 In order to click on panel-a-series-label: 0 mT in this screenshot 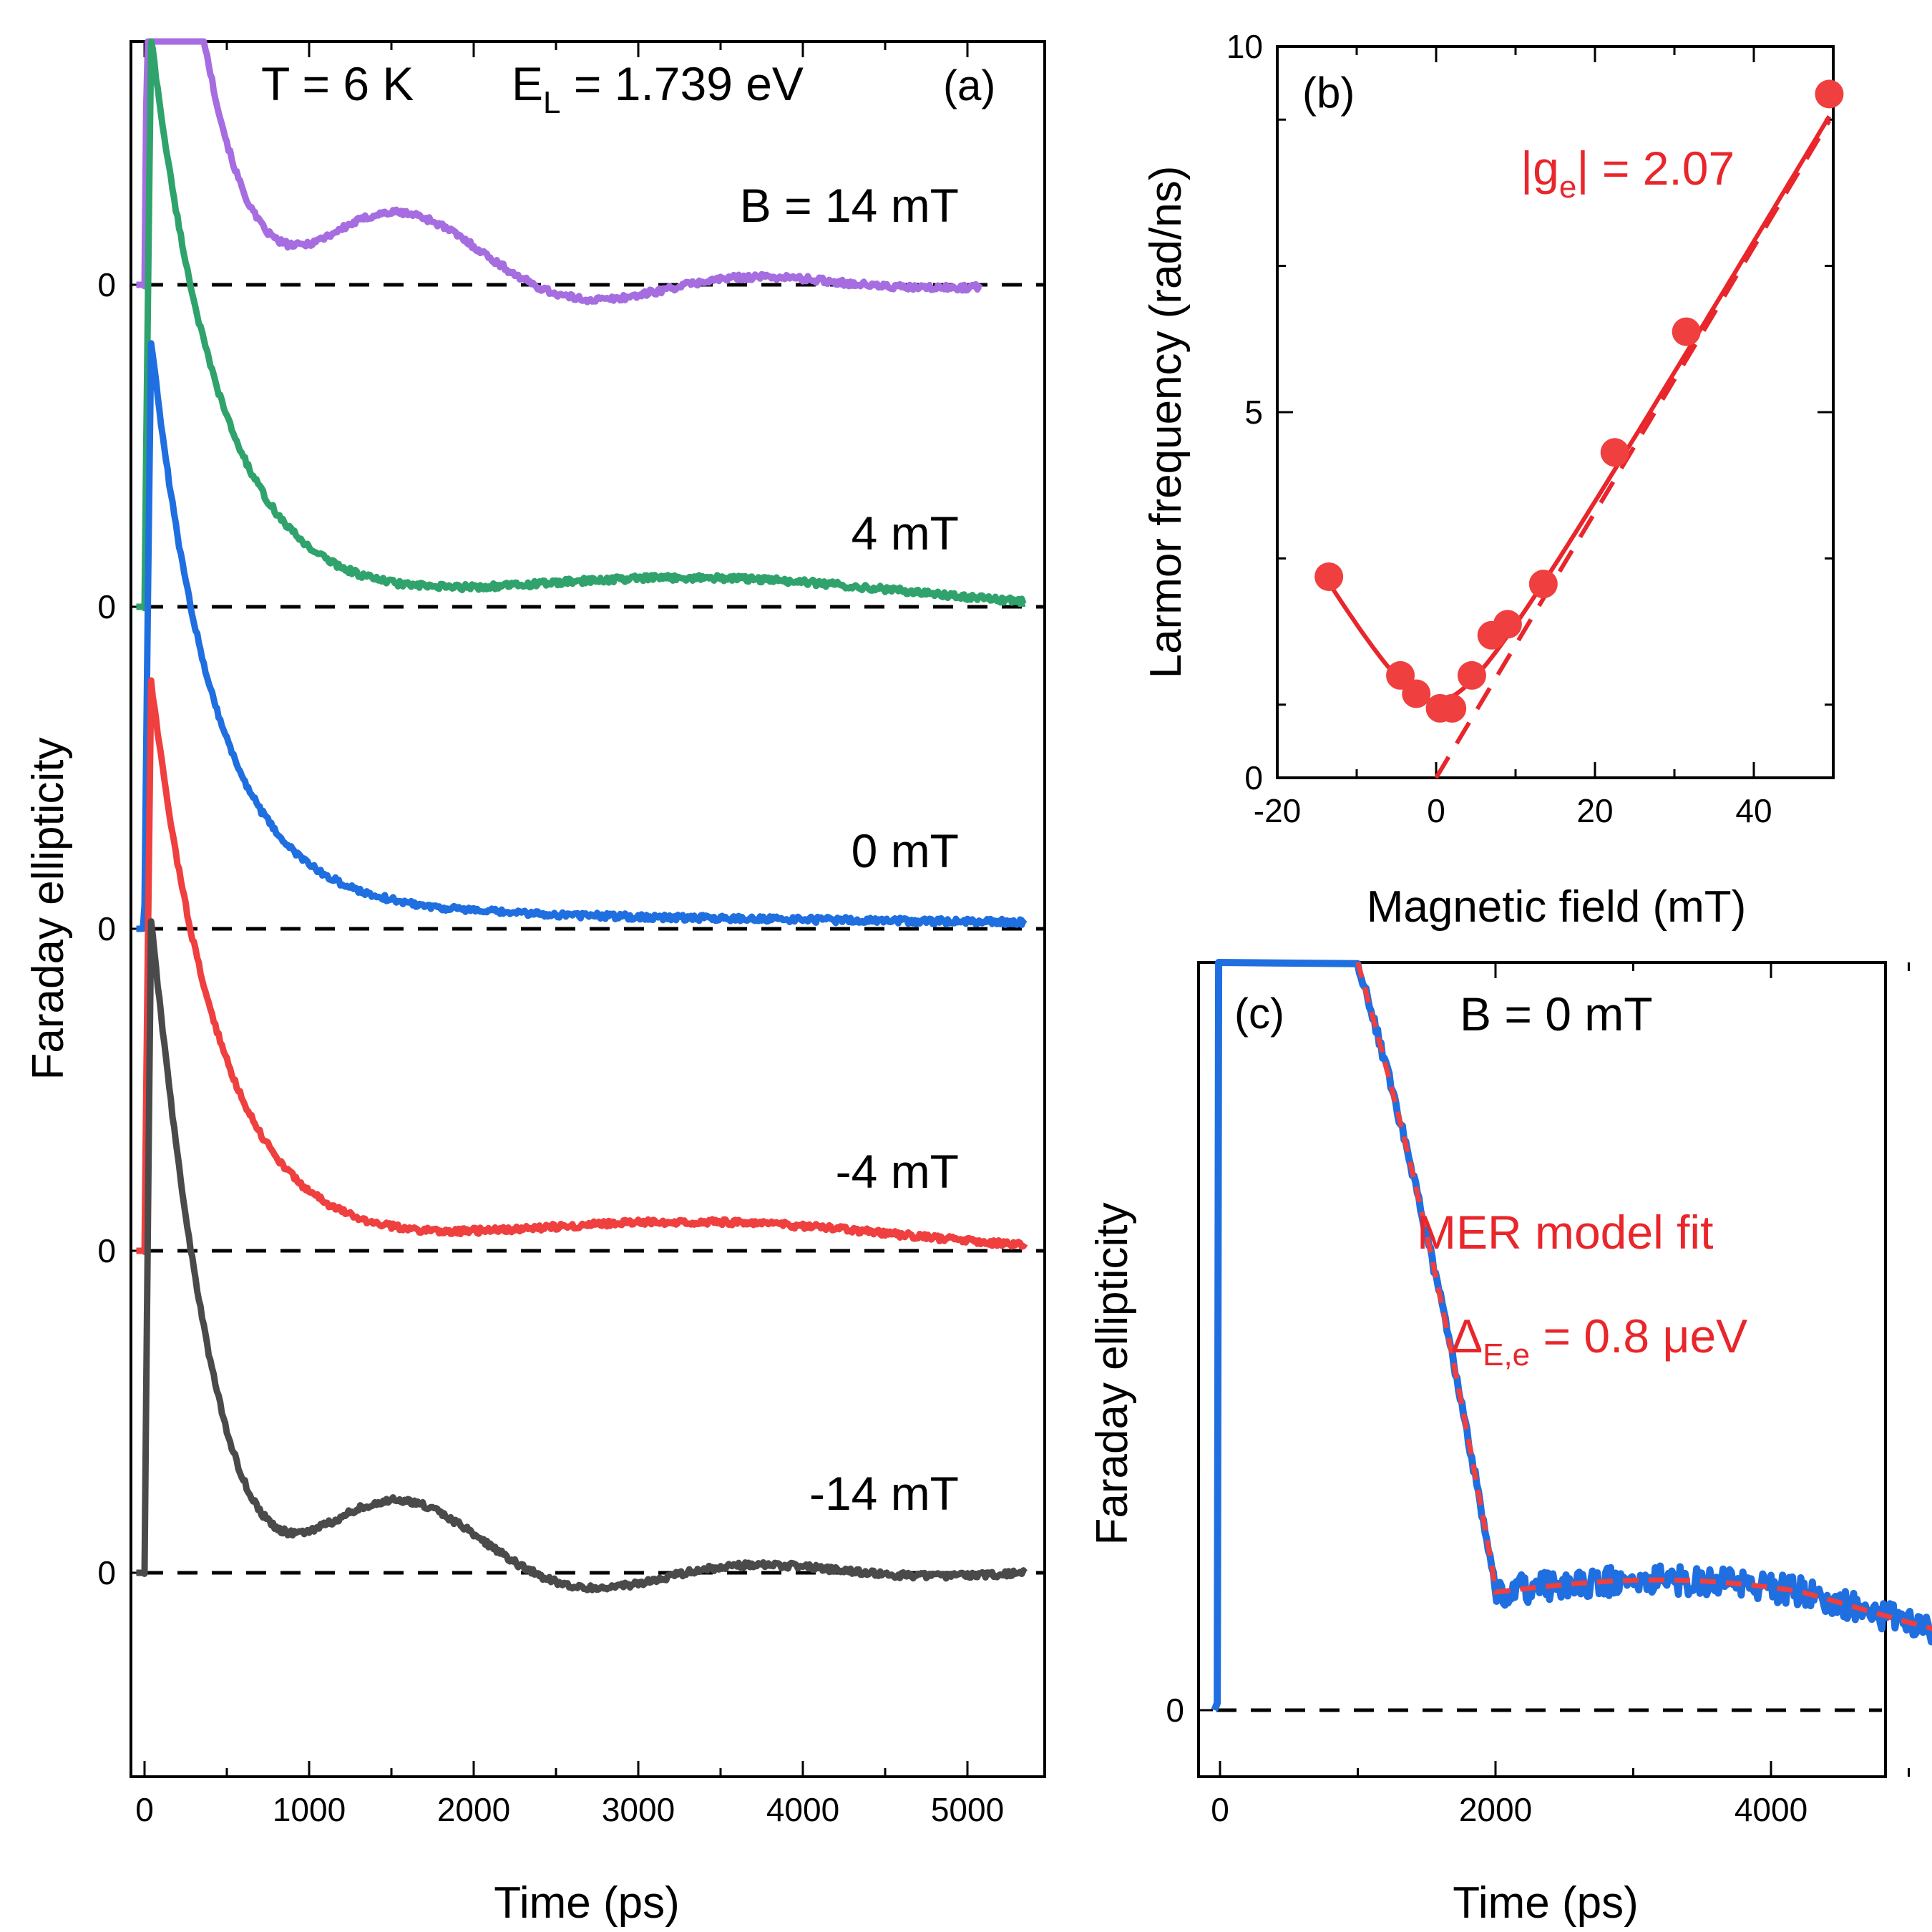, I will do `click(905, 850)`.